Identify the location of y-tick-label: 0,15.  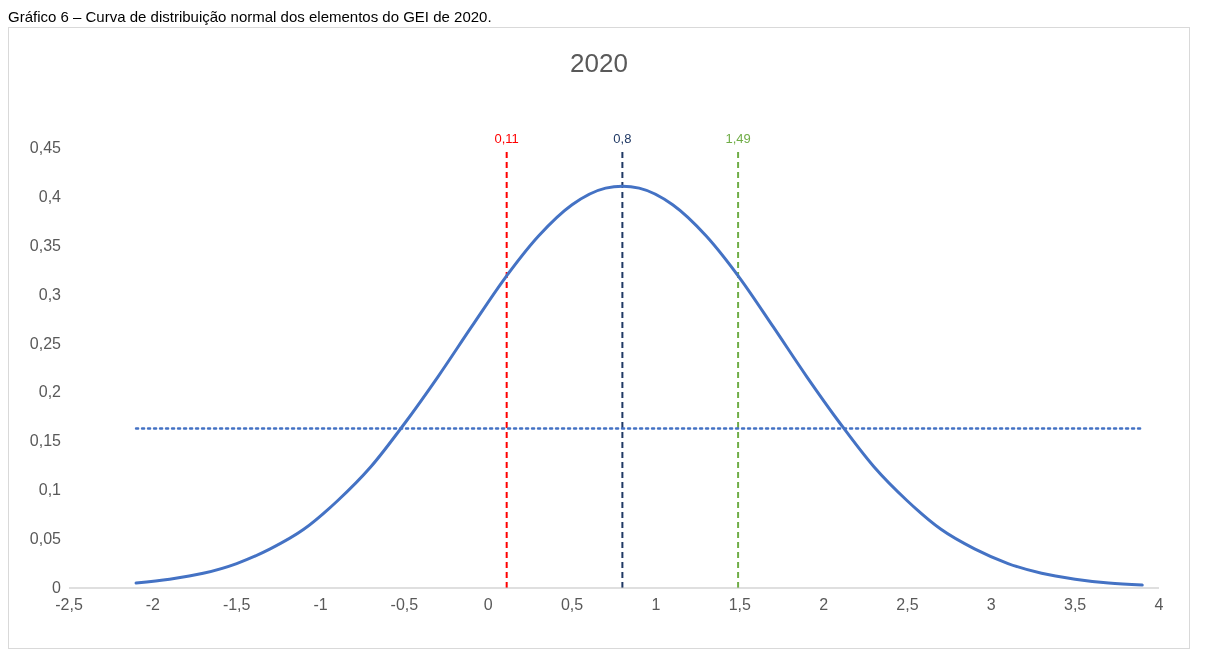
(45, 441).